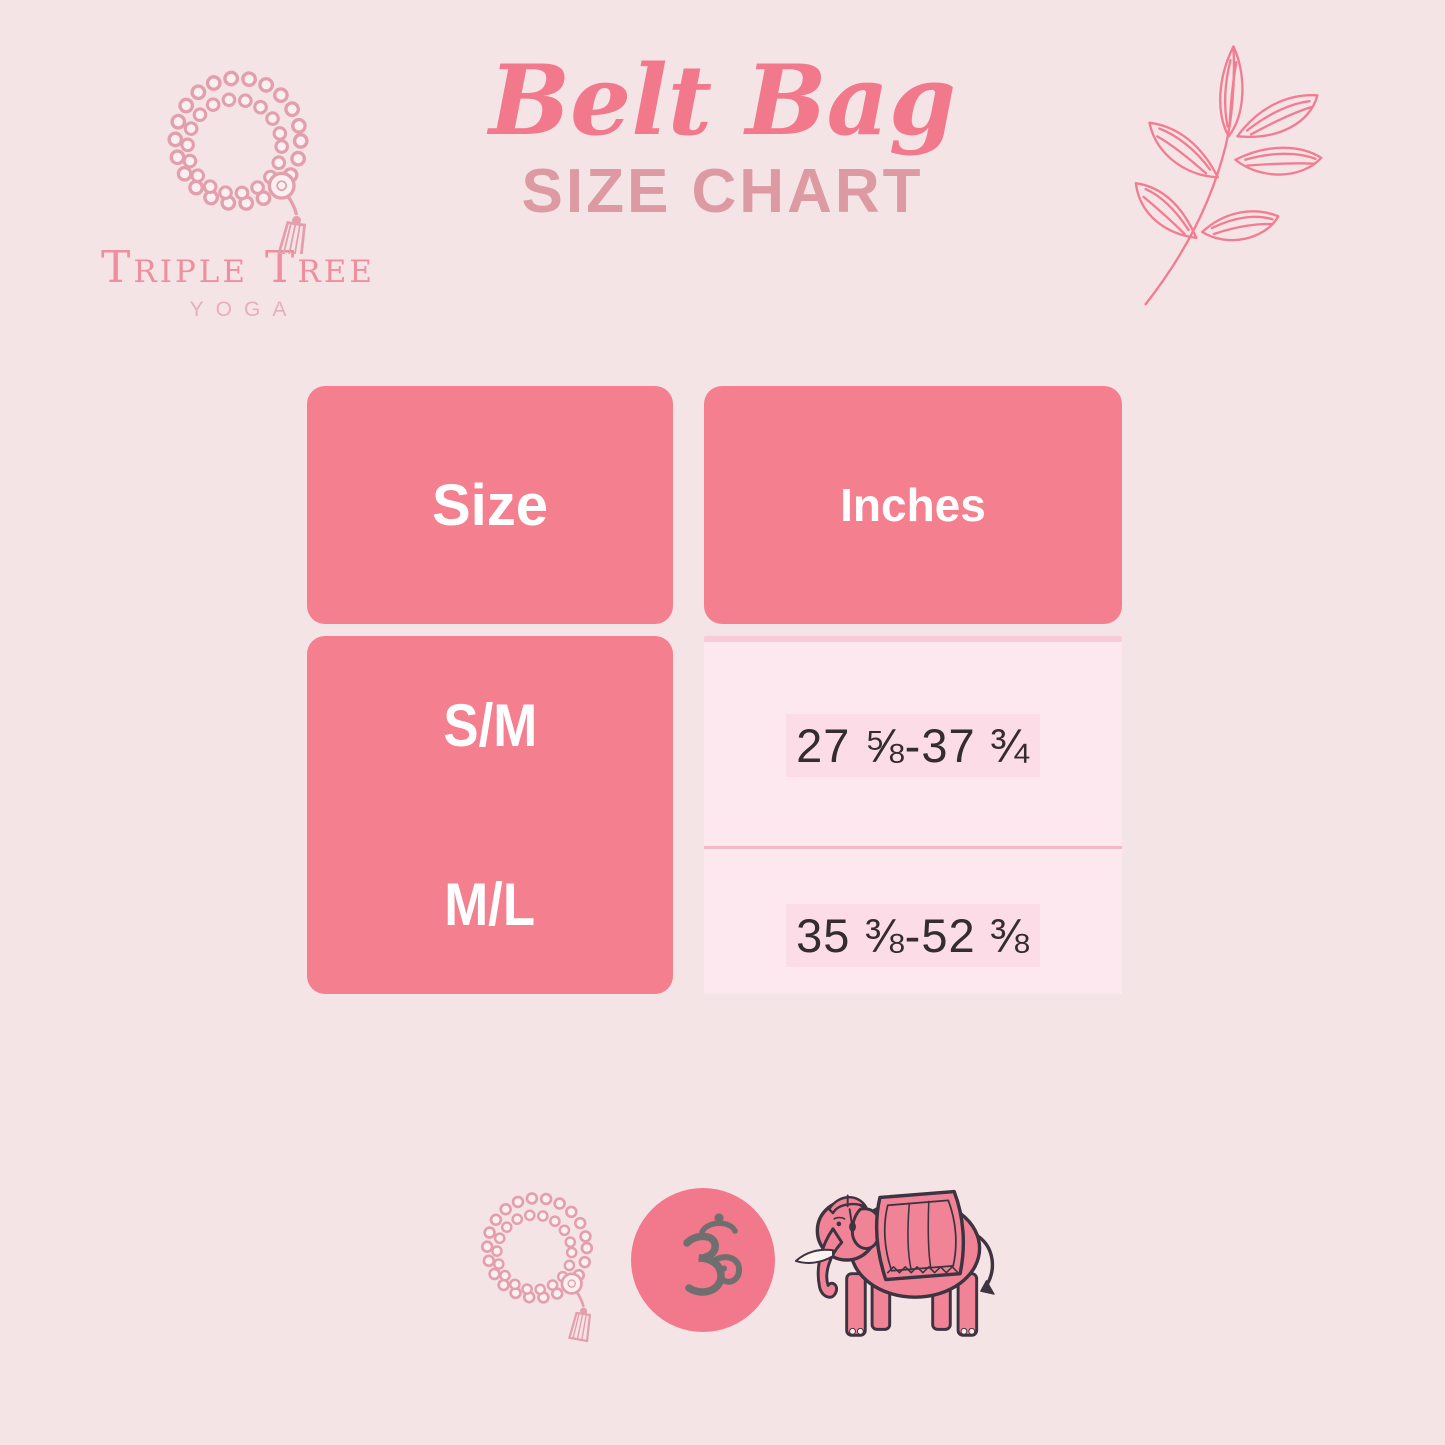 This screenshot has width=1445, height=1445. I want to click on size-column-cell: S/M M/L, so click(490, 815).